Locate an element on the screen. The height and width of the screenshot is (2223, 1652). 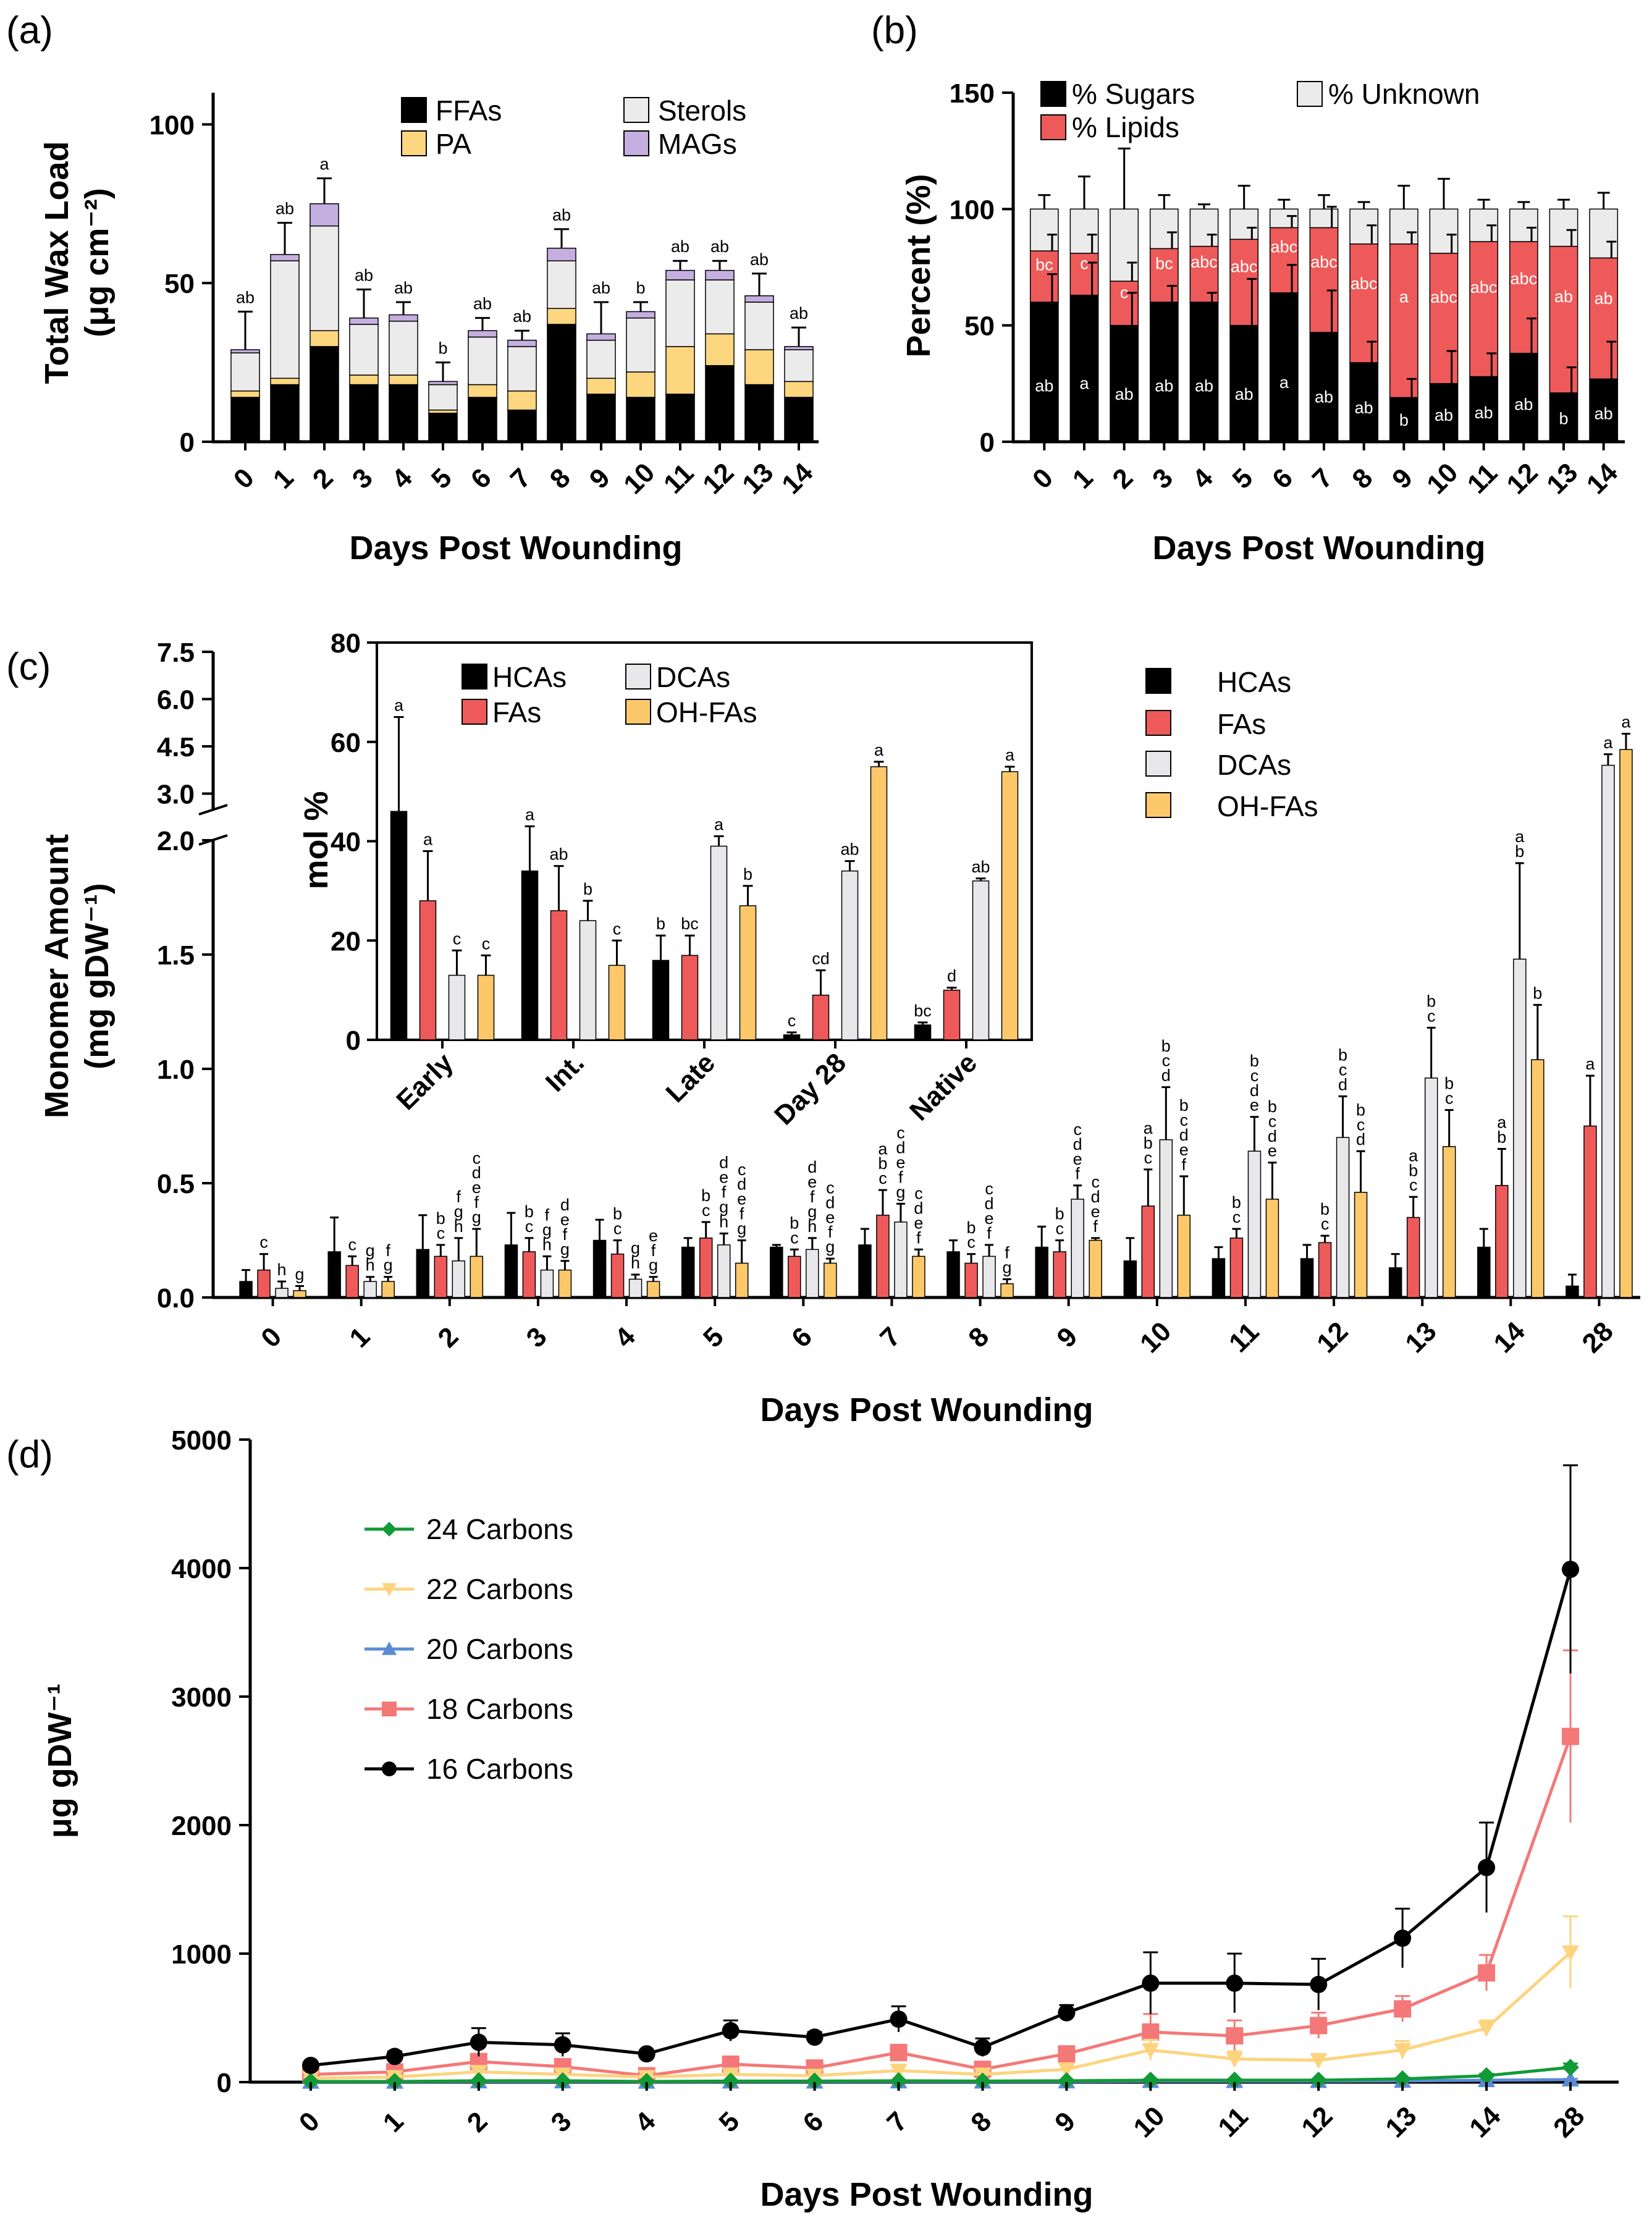
panel-d-y-tick-label-3000: 3000 is located at coordinates (201, 1698).